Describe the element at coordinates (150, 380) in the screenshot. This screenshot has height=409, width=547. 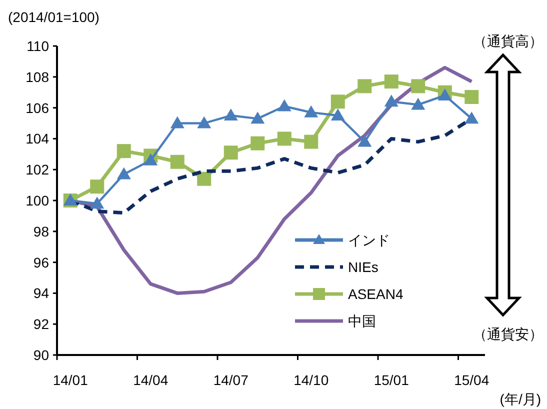
I see `x-tick-label: 14/04` at that location.